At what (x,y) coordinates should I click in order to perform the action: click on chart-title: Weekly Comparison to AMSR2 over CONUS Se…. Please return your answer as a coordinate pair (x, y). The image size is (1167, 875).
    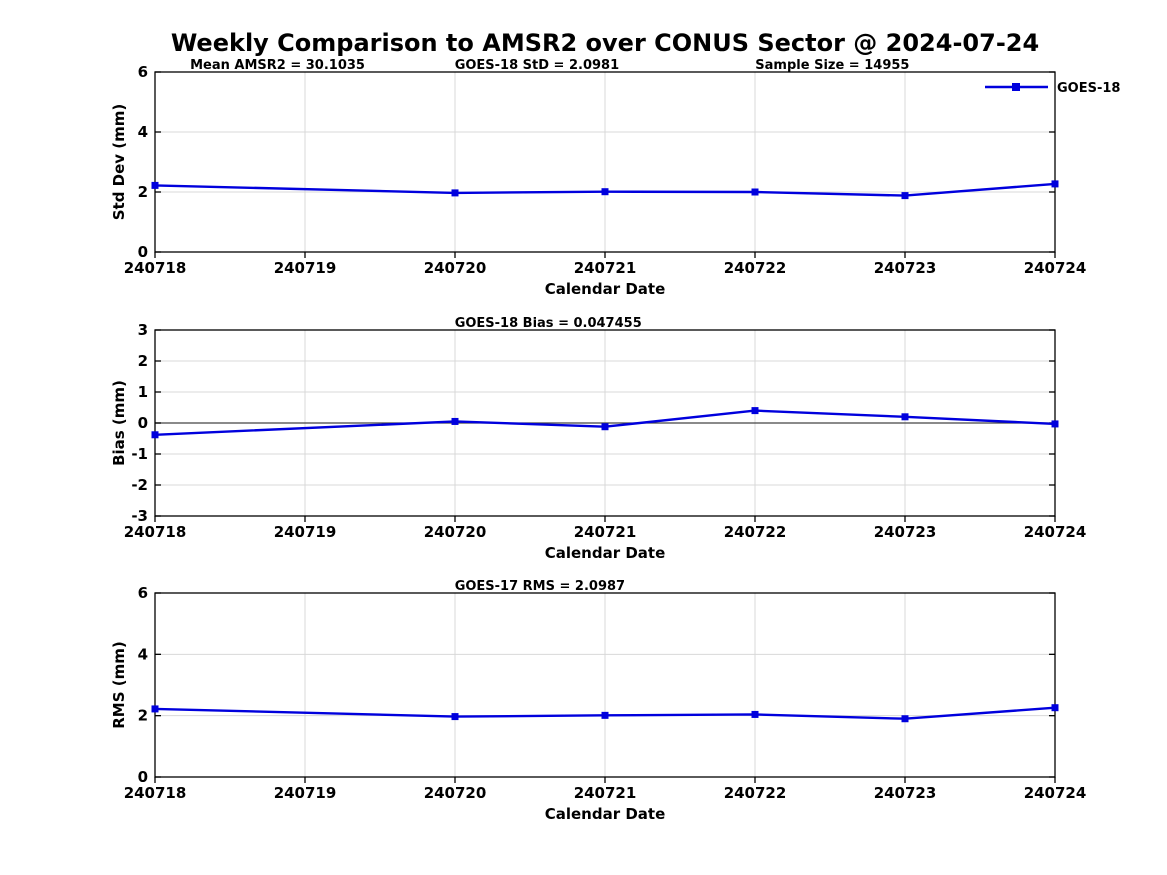
    Looking at the image, I should click on (605, 43).